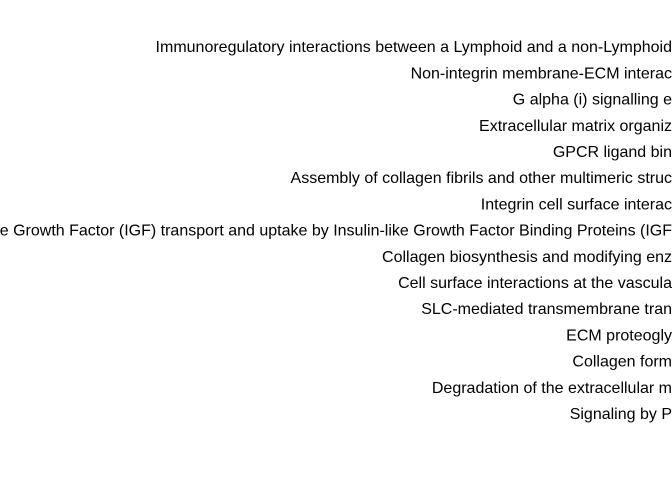  What do you see at coordinates (612, 152) in the screenshot?
I see `y-tick-label: GPCR ligand bin` at bounding box center [612, 152].